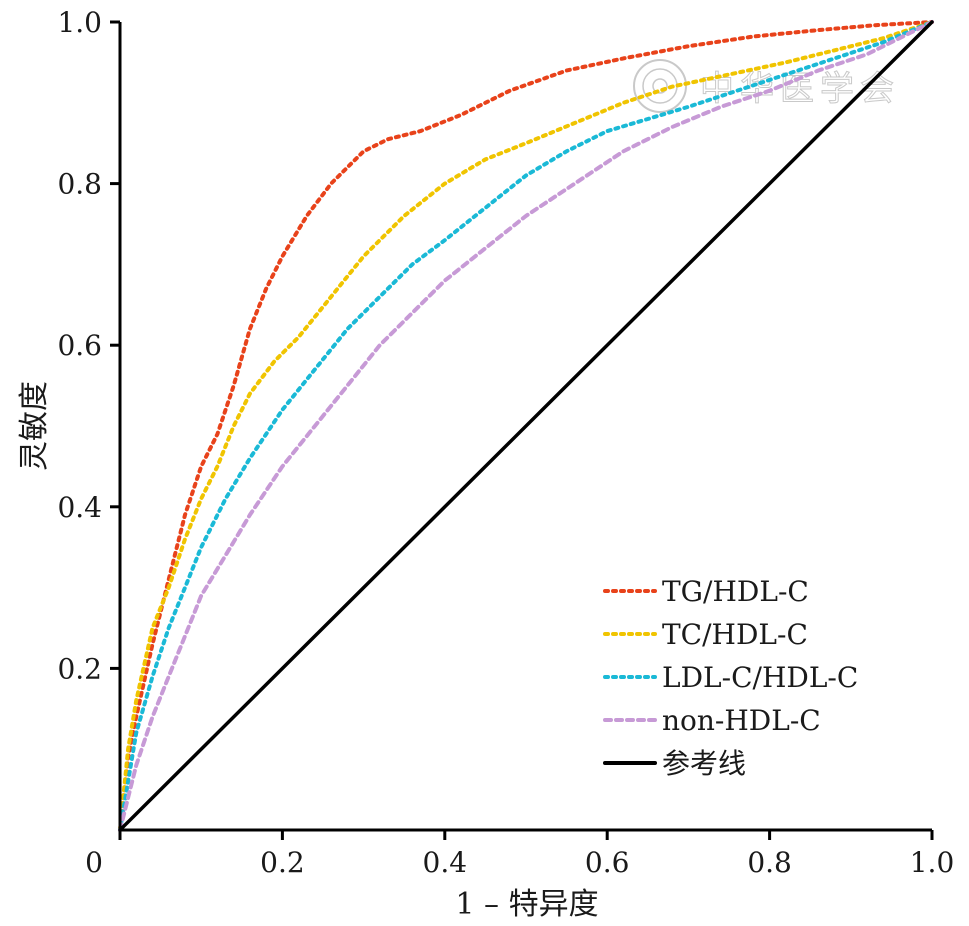 The width and height of the screenshot is (969, 926). I want to click on legend-label-2: LDL-C/HDL-C, so click(760, 677).